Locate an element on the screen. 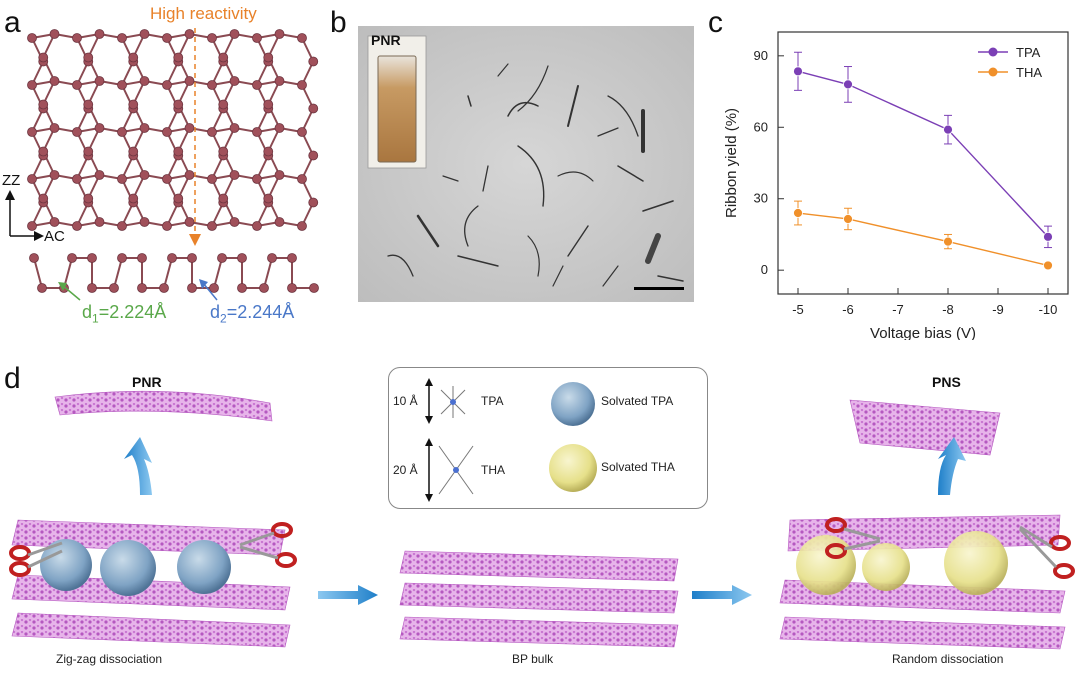  solvated-tpa-label: Solvated TPA is located at coordinates (637, 401).